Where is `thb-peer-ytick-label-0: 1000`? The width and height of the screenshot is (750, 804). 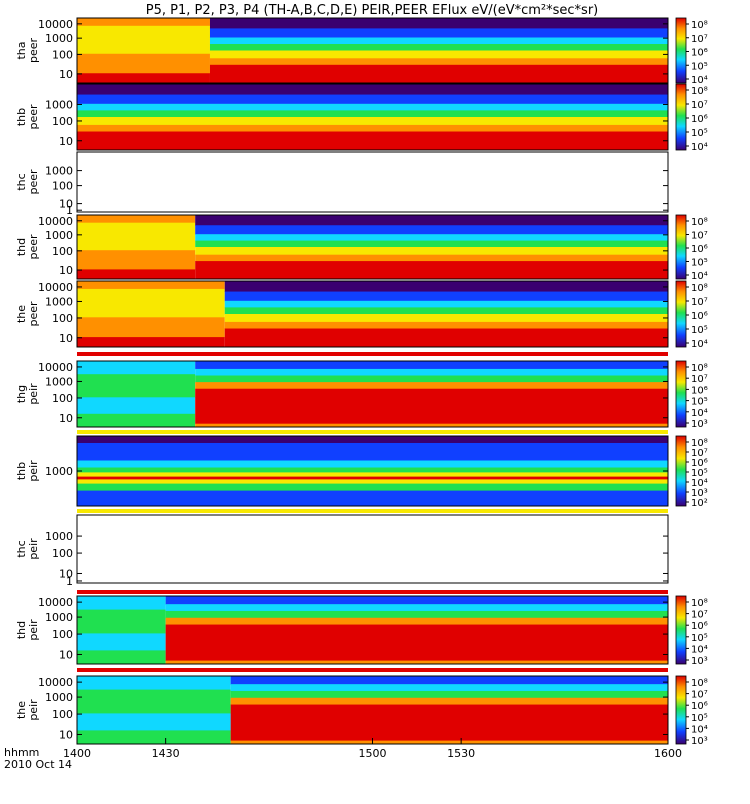 thb-peer-ytick-label-0: 1000 is located at coordinates (59, 104).